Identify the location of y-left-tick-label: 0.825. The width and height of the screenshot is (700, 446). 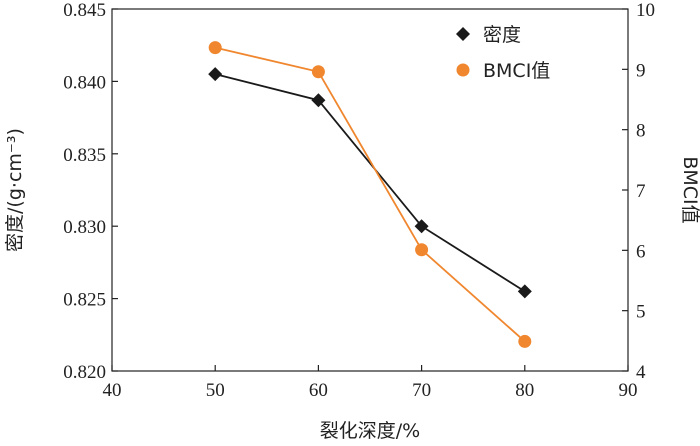
(84, 300).